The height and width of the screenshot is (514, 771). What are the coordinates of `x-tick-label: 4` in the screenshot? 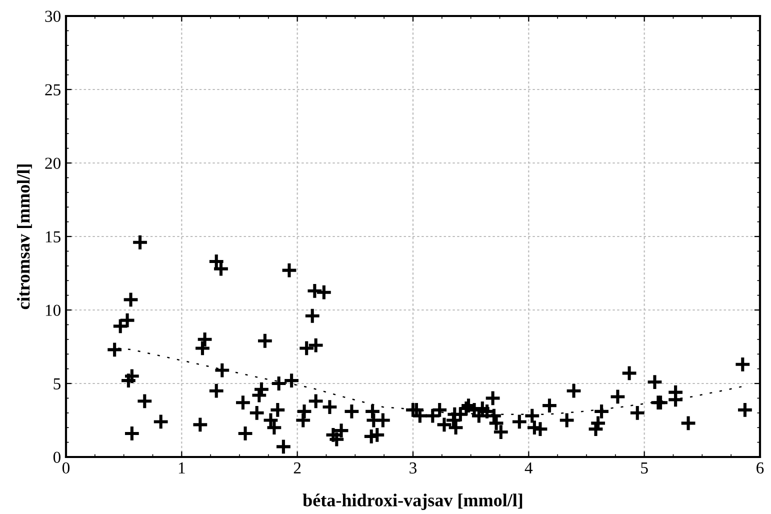 It's located at (528, 468).